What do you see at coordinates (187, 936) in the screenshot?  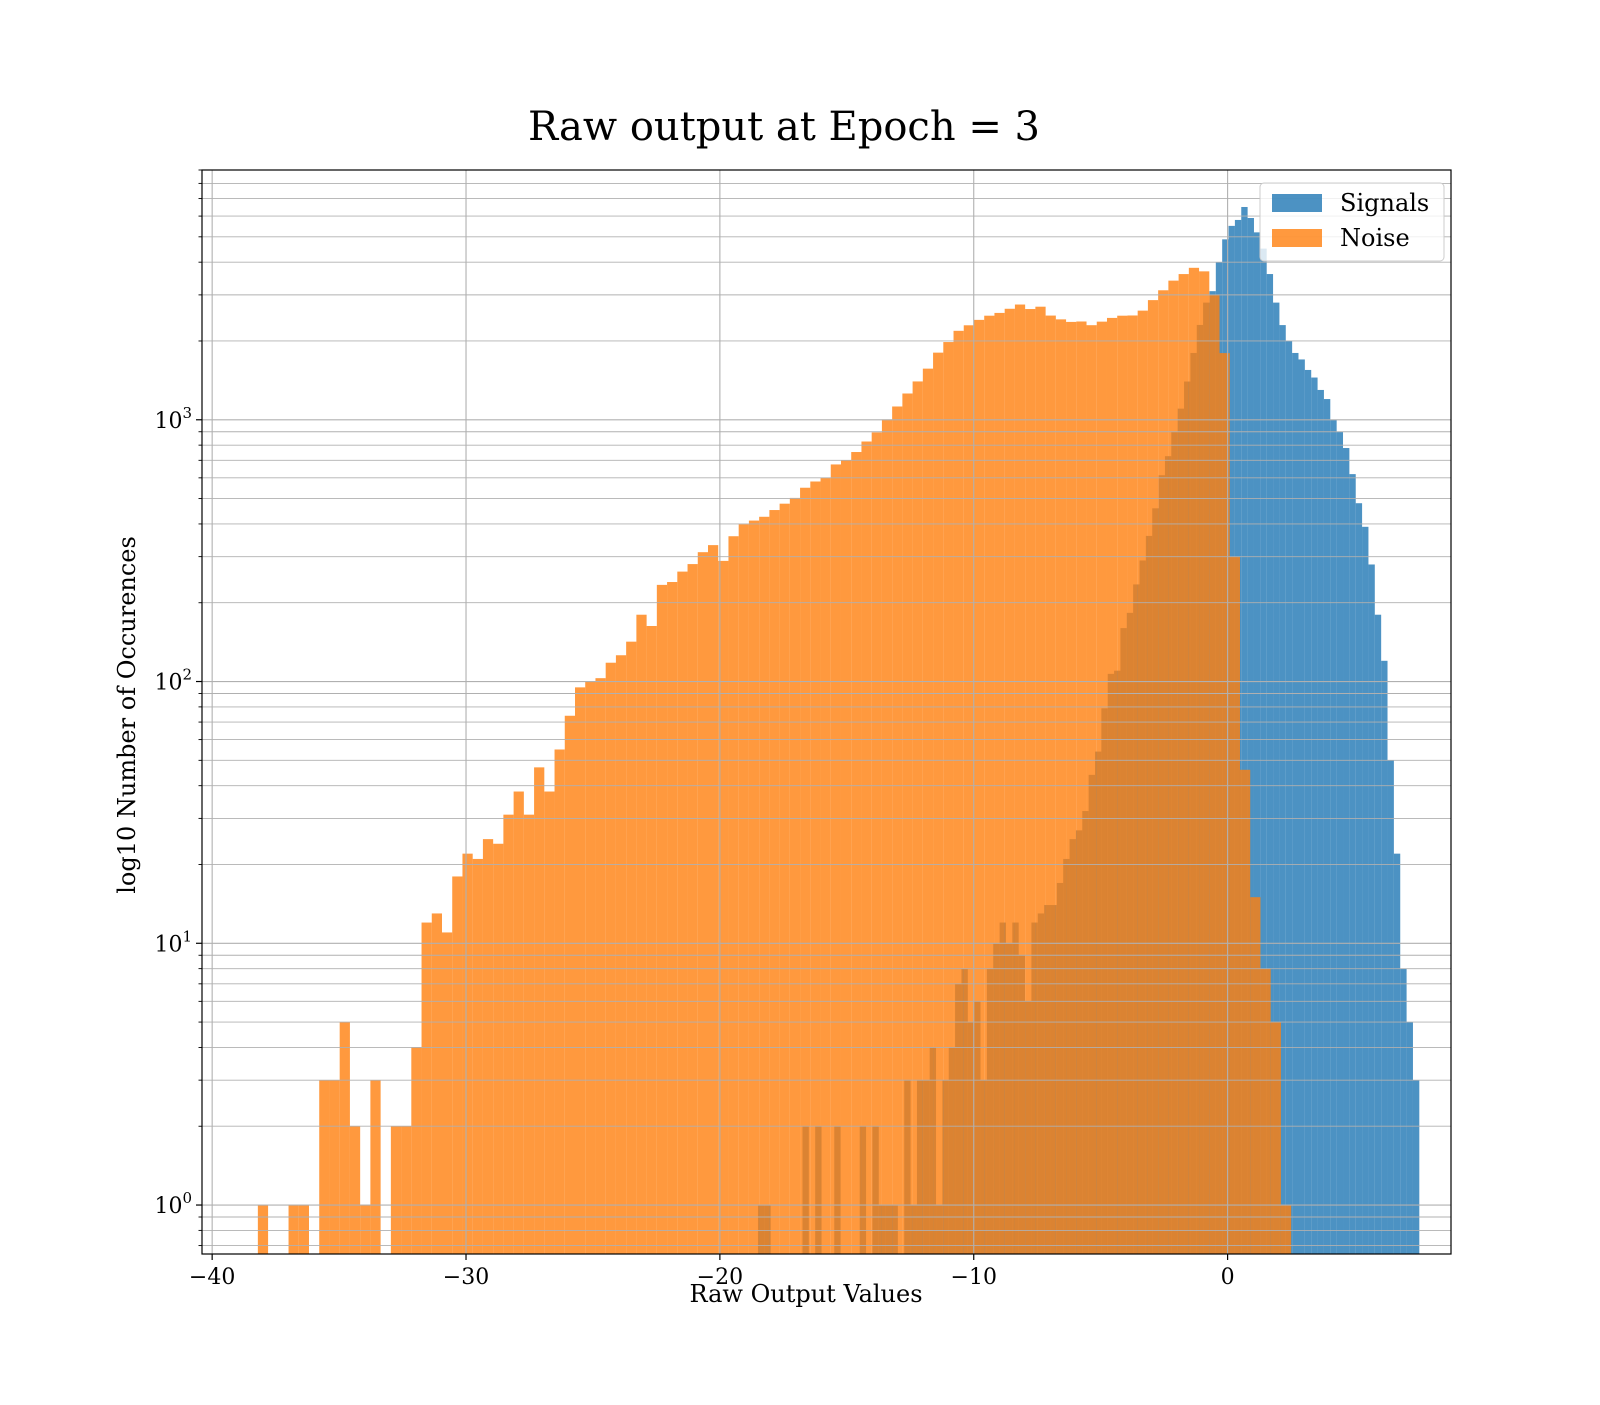 I see `y-tick-exponent: 1` at bounding box center [187, 936].